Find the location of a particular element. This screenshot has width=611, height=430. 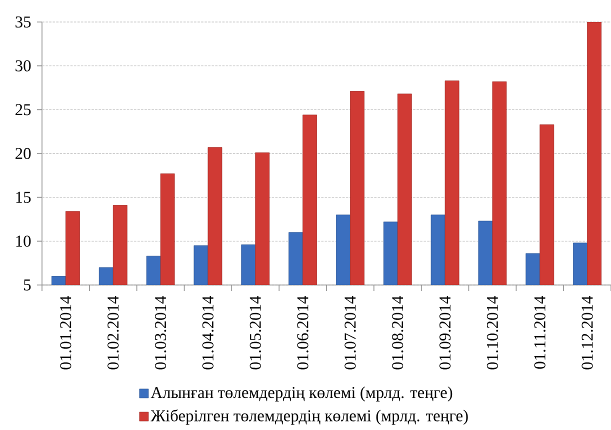

y-tick-label: 15 is located at coordinates (23, 197).